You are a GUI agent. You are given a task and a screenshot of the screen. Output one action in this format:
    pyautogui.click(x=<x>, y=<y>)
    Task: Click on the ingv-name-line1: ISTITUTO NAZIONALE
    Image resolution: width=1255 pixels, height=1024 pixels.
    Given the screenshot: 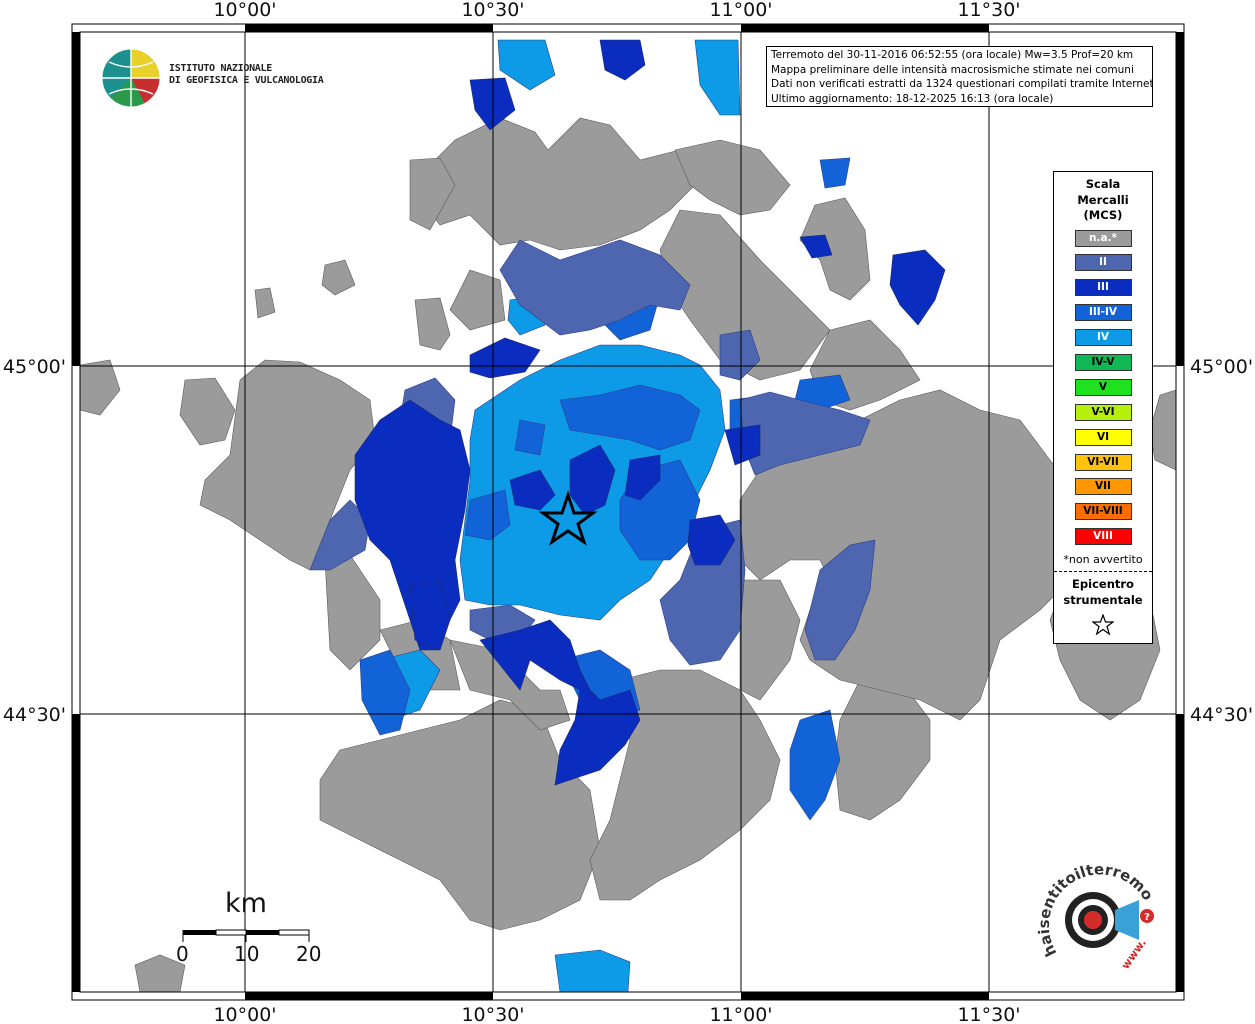 What is the action you would take?
    pyautogui.click(x=220, y=68)
    